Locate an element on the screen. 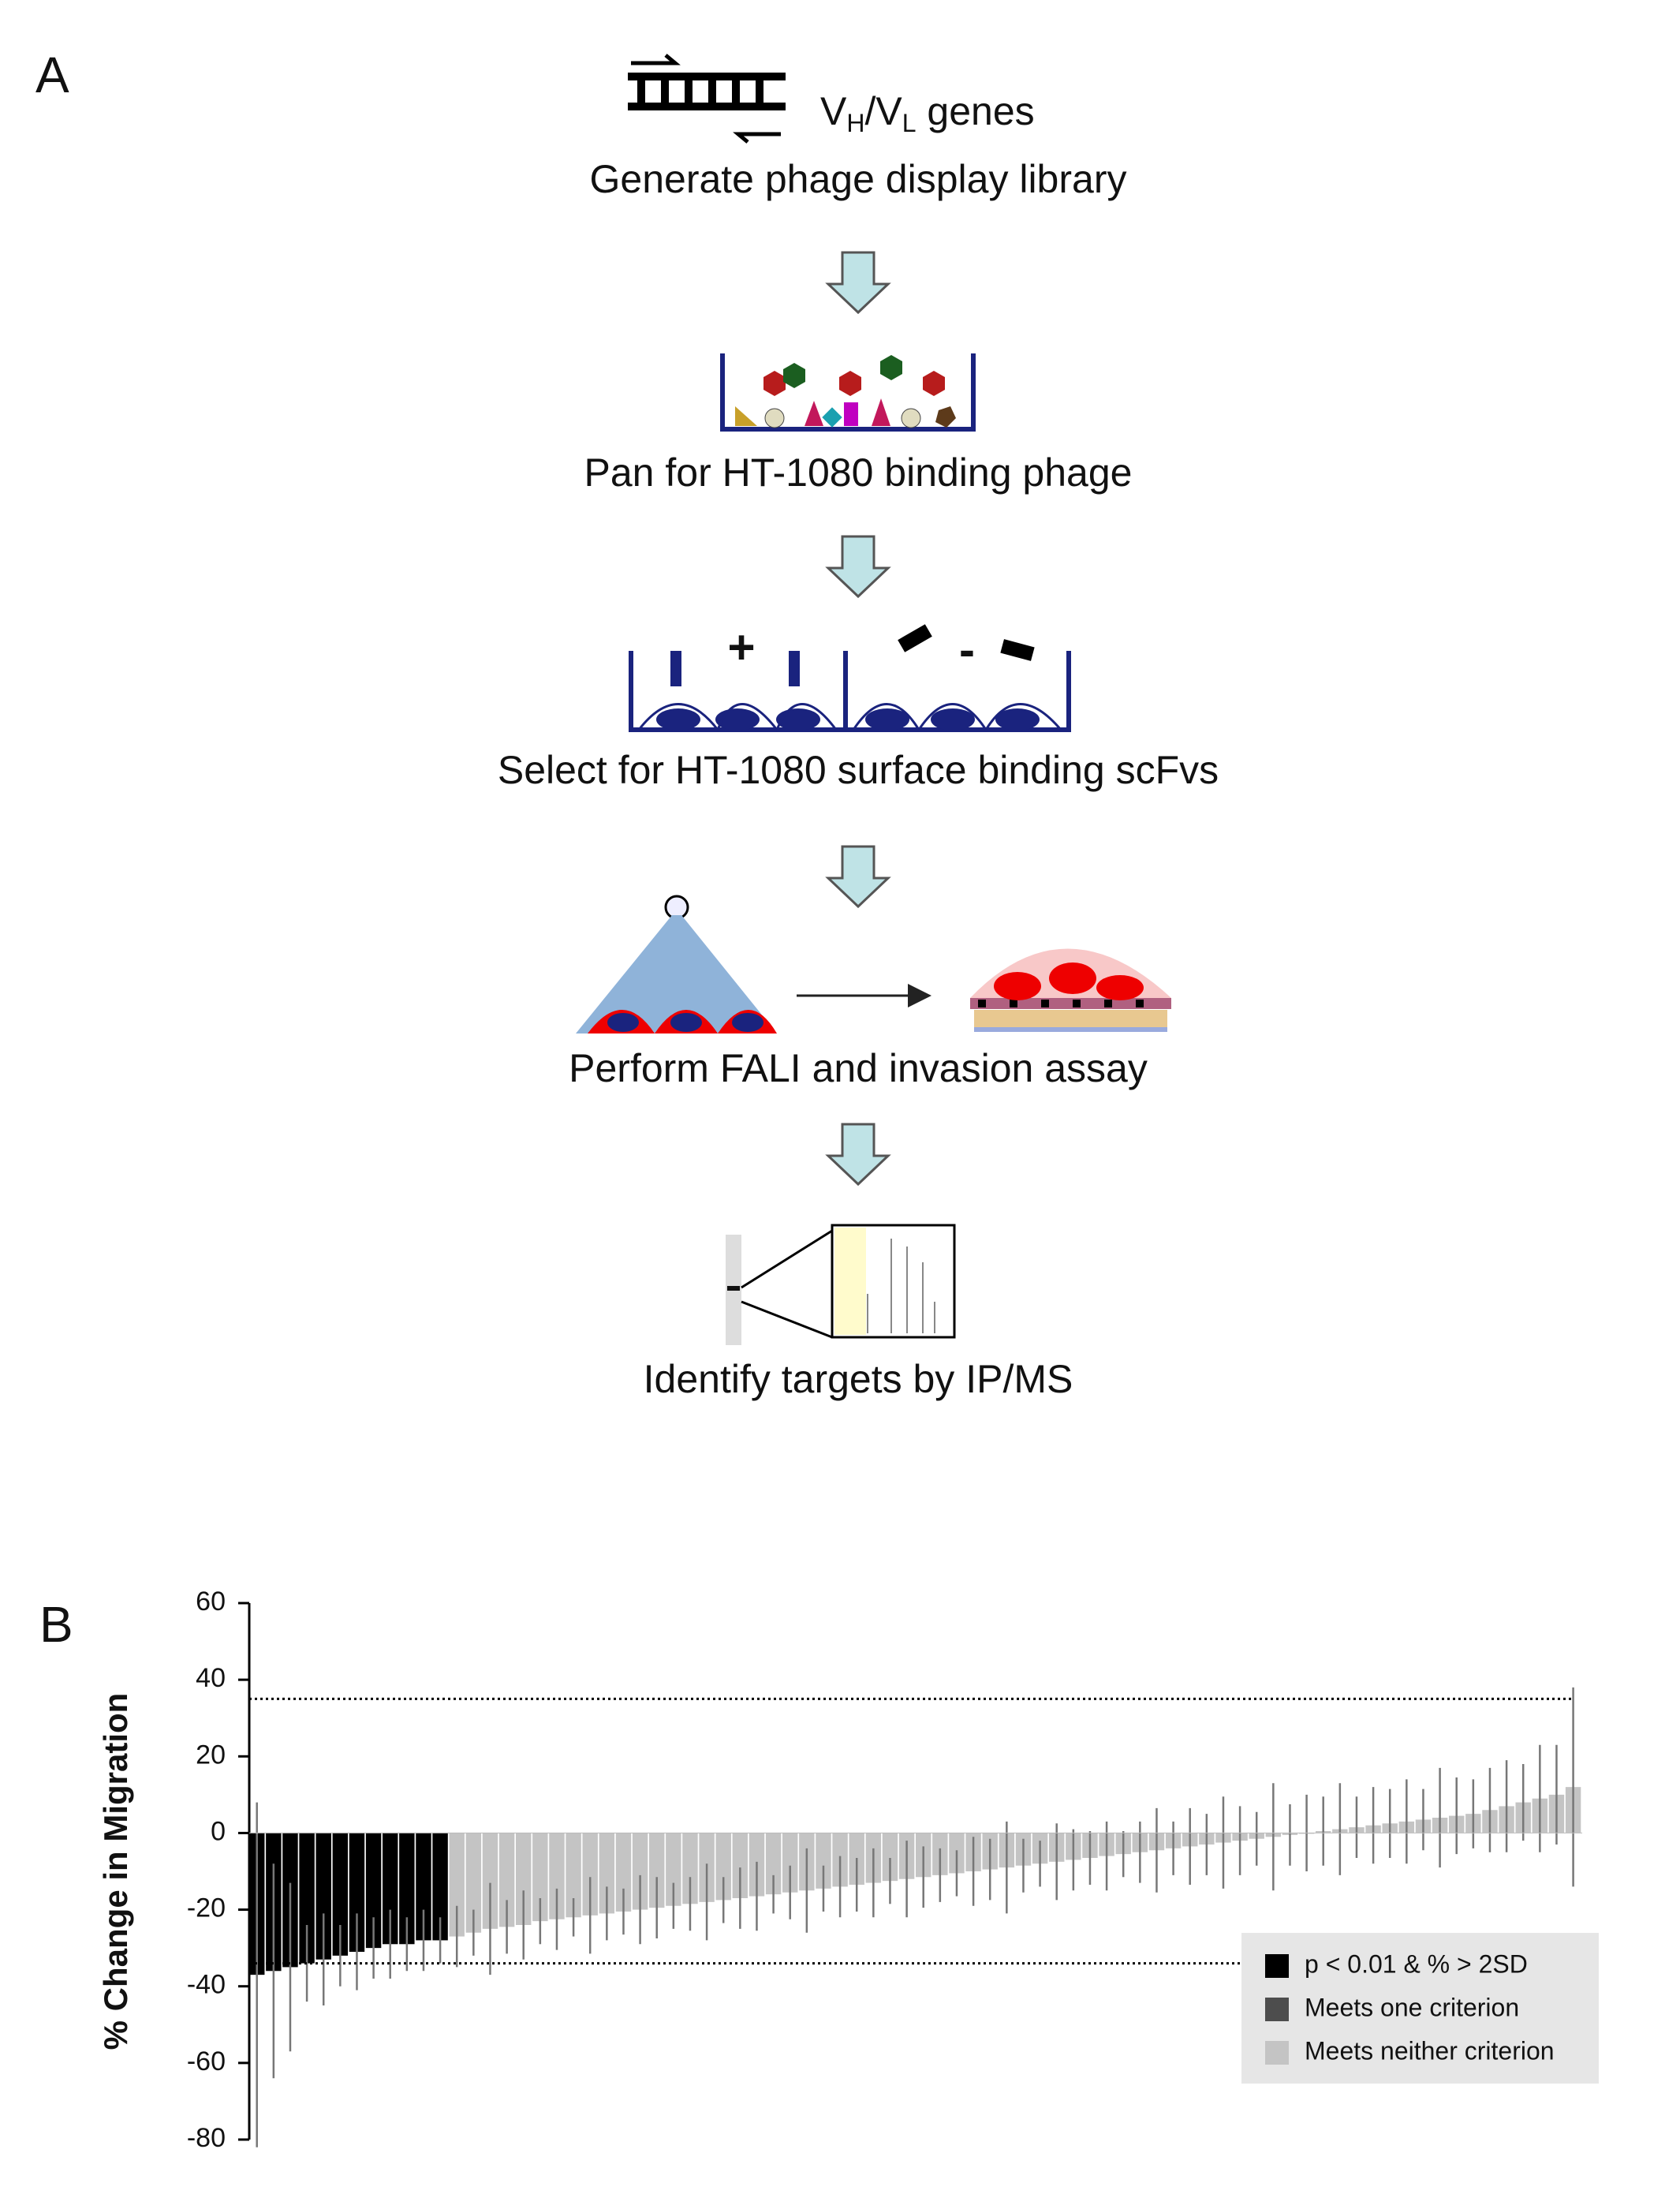 This screenshot has height=2209, width=1680. y-tick-label: 0 is located at coordinates (218, 1831).